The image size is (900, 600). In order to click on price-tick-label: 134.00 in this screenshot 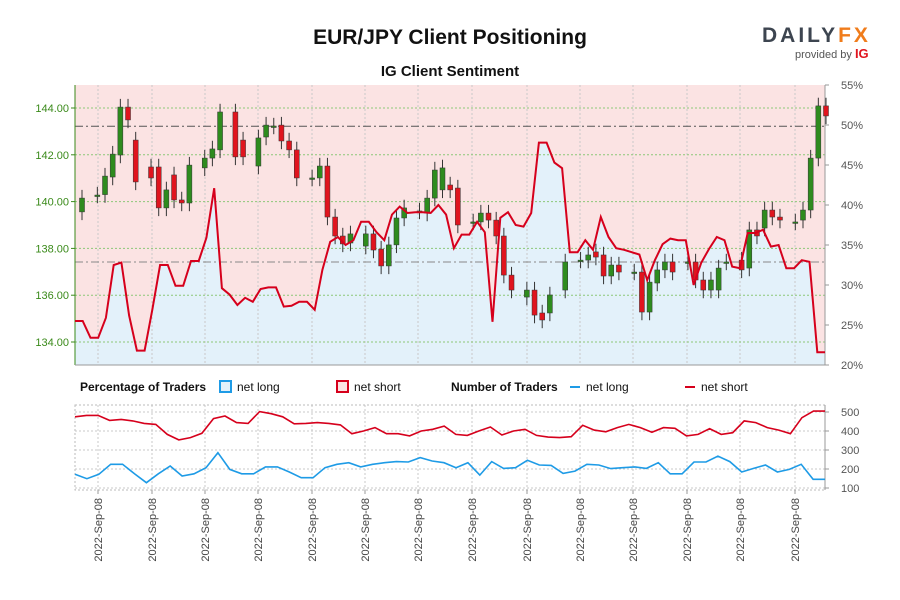, I will do `click(52, 343)`.